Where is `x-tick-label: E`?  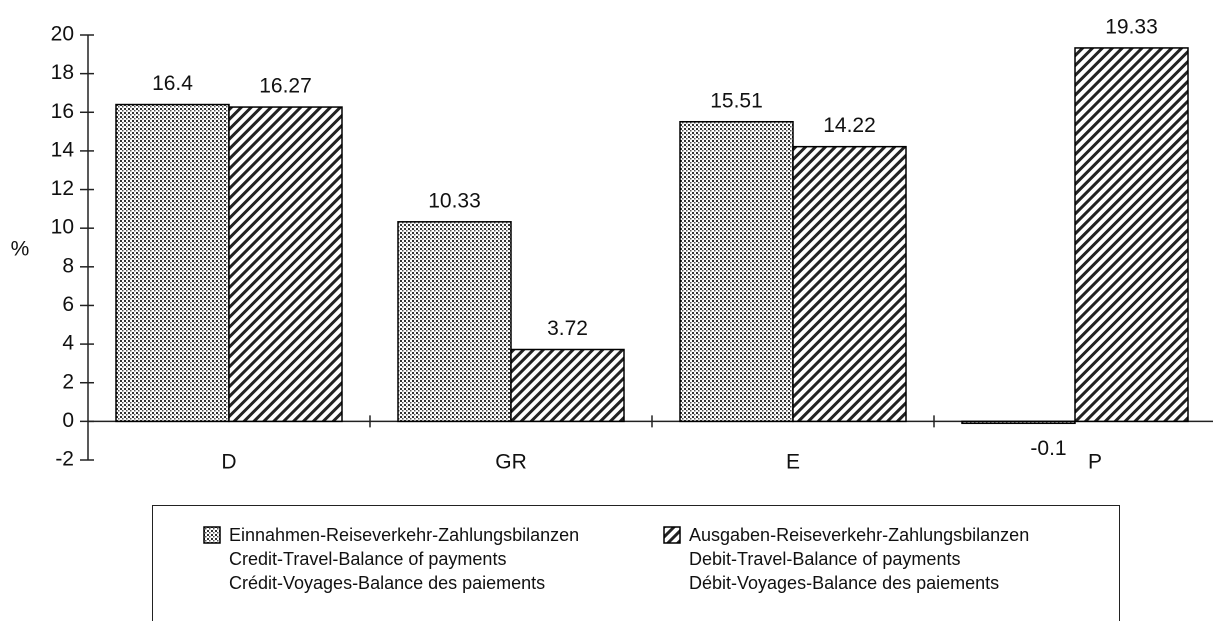 x-tick-label: E is located at coordinates (793, 462).